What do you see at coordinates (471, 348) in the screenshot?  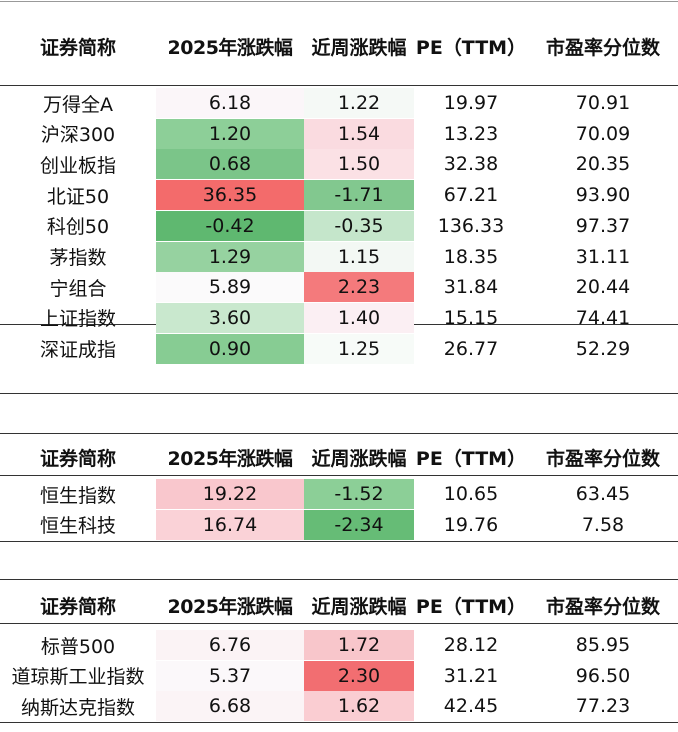 I see `col-pe-ttm: 26.77` at bounding box center [471, 348].